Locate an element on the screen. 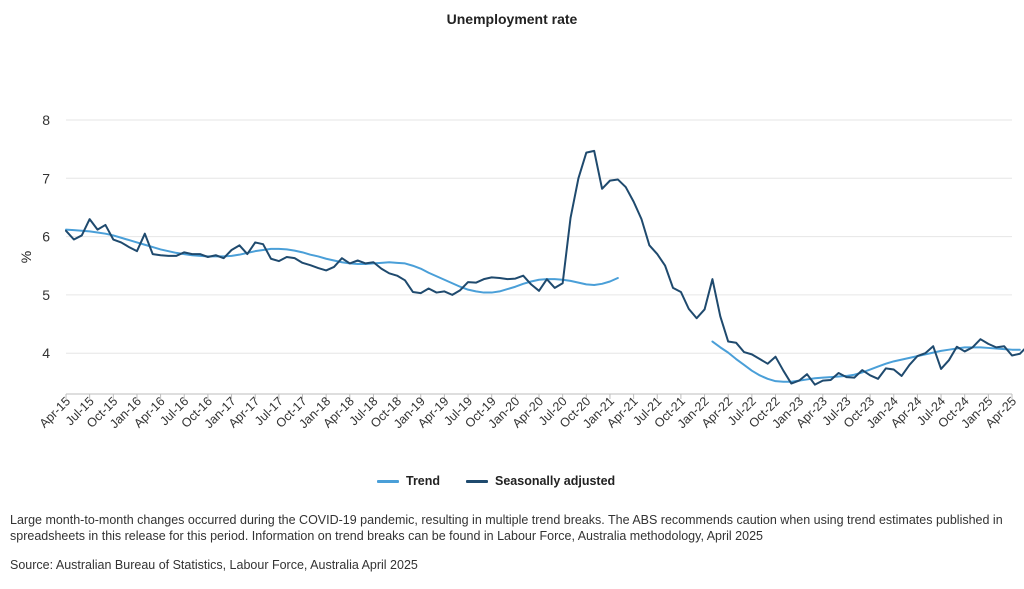 This screenshot has width=1024, height=589. legend-item-seasonally-adjusted: Seasonally adjusted is located at coordinates (540, 481).